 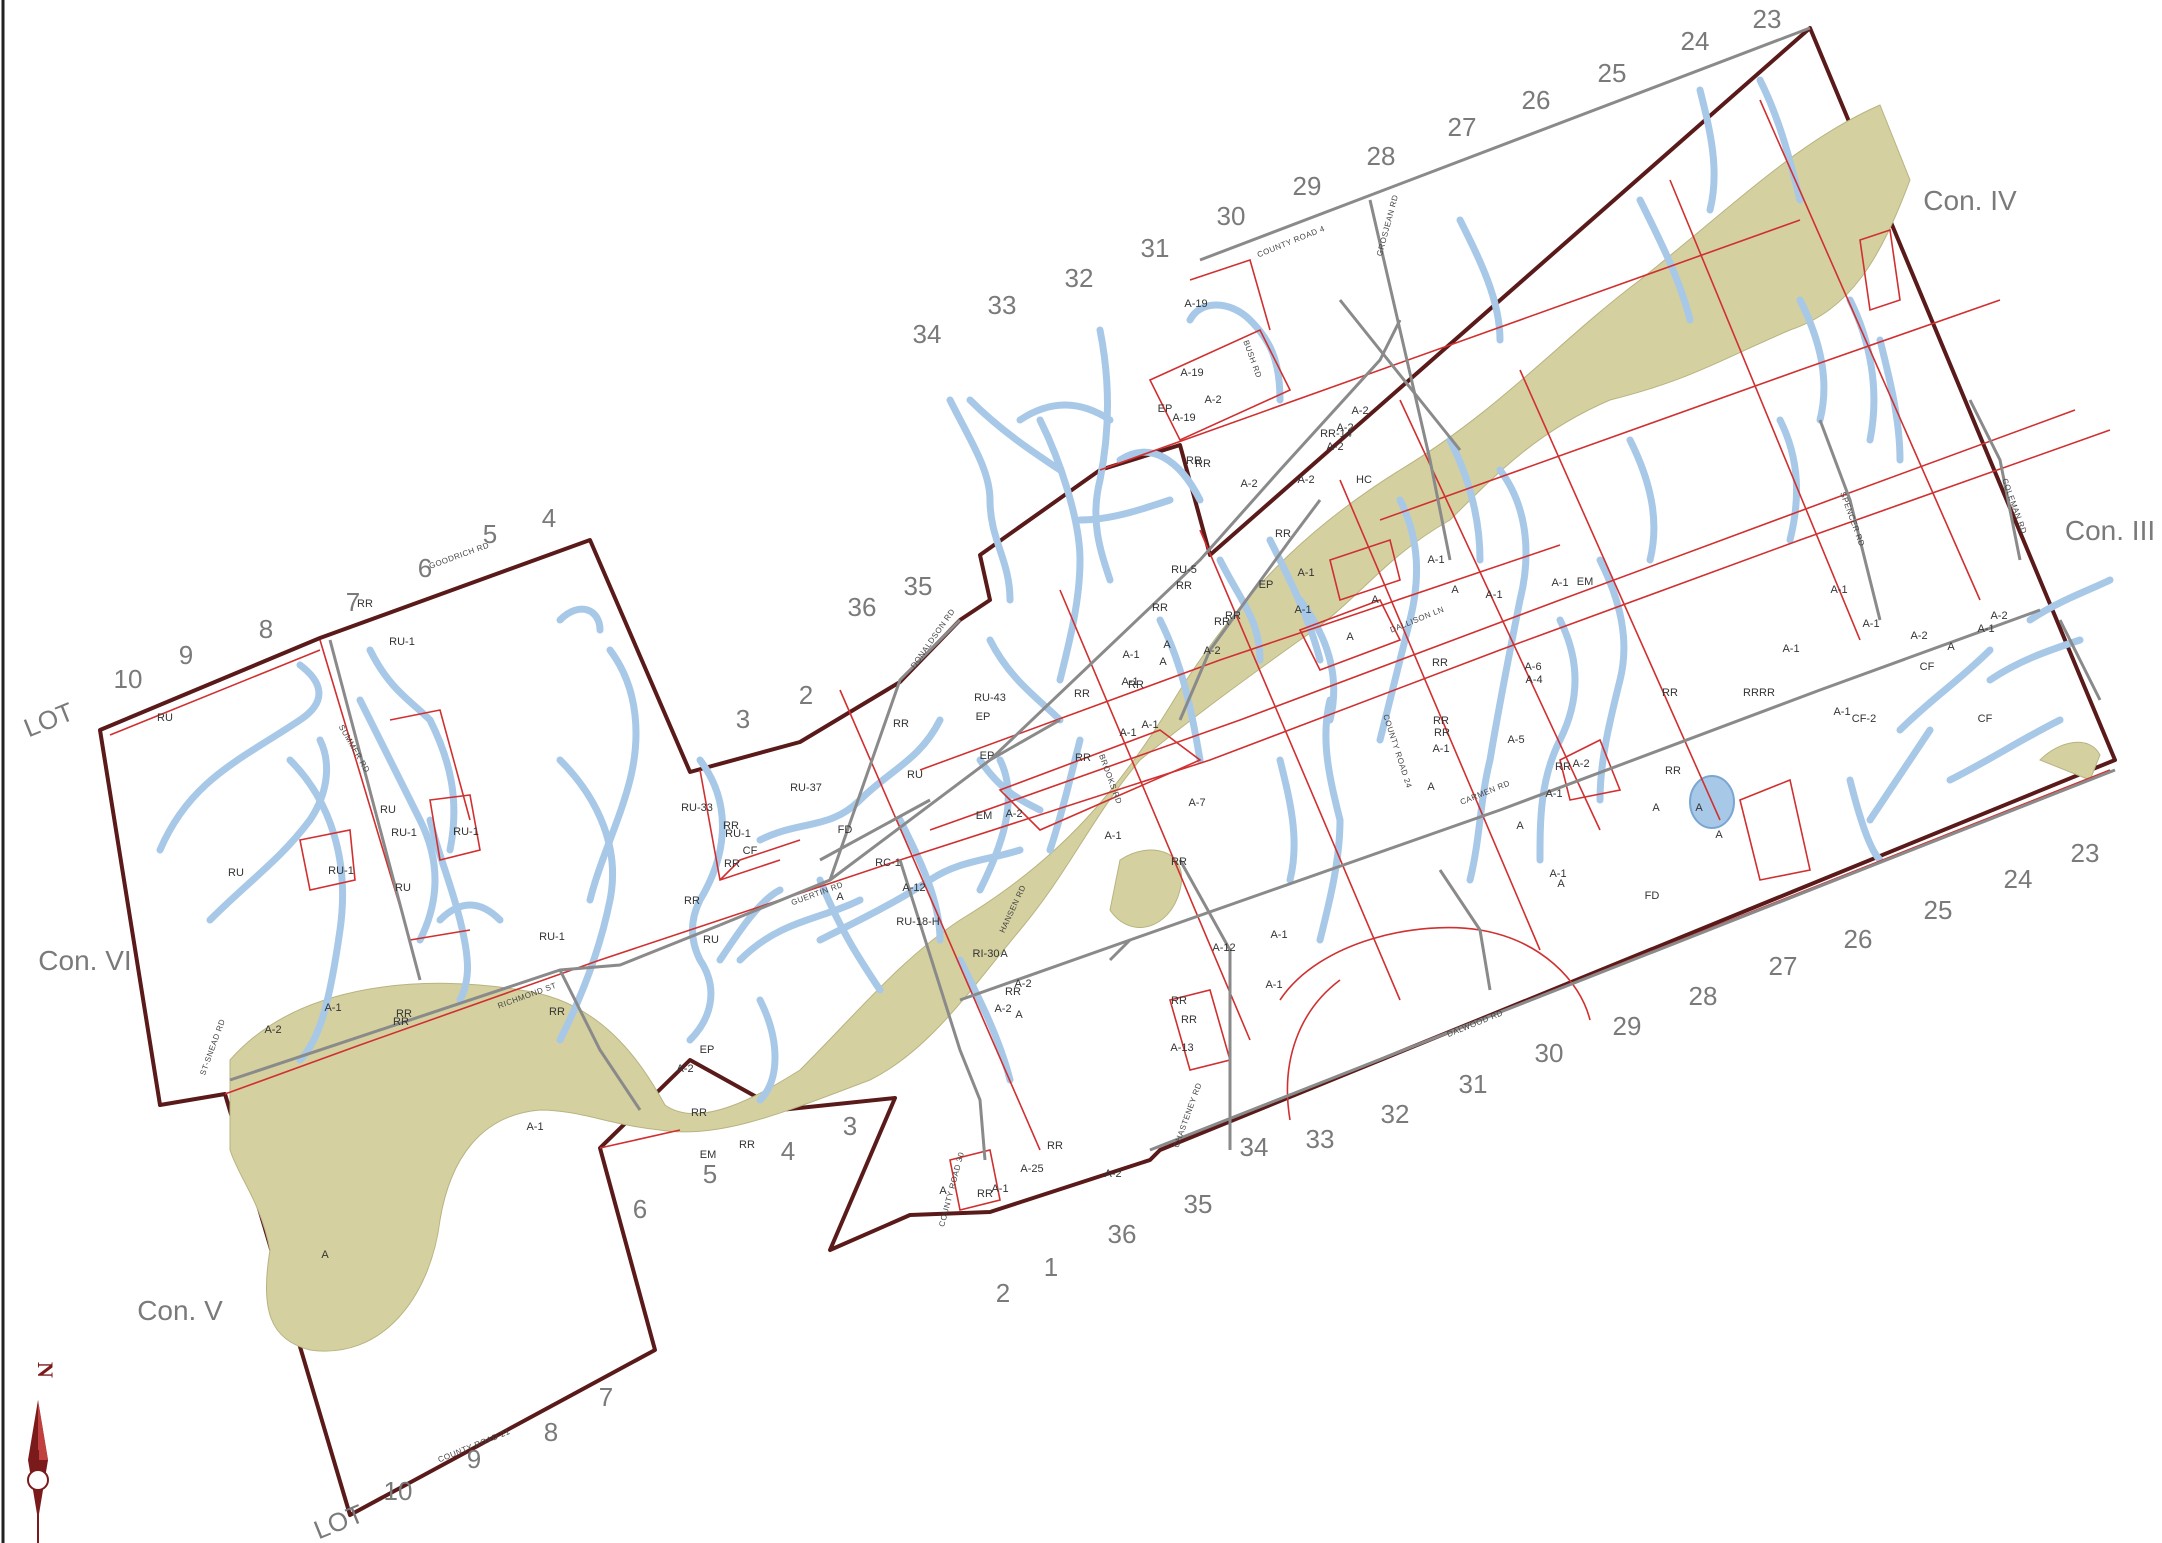 I want to click on zone-label-135: A, so click(x=1719, y=835).